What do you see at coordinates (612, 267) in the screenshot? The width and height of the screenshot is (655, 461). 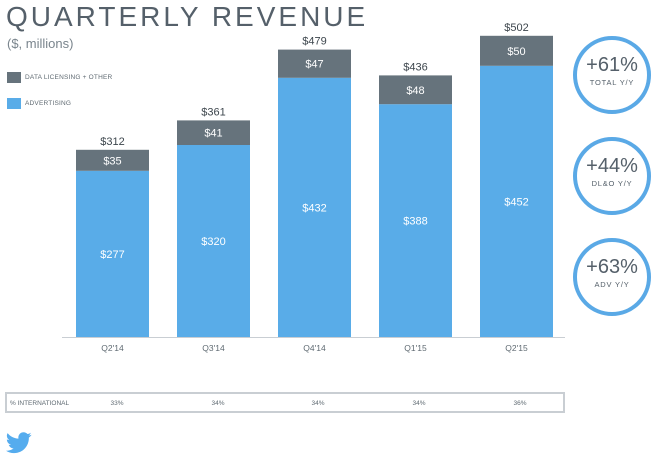 I see `kpi-value: +63%` at bounding box center [612, 267].